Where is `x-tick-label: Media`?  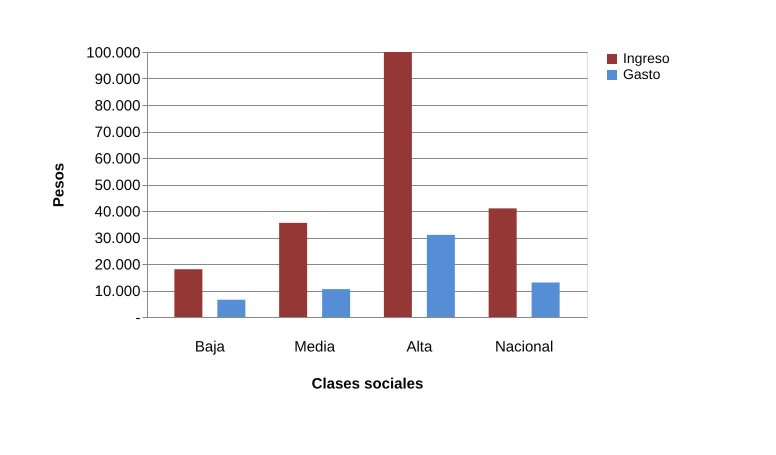
x-tick-label: Media is located at coordinates (315, 347).